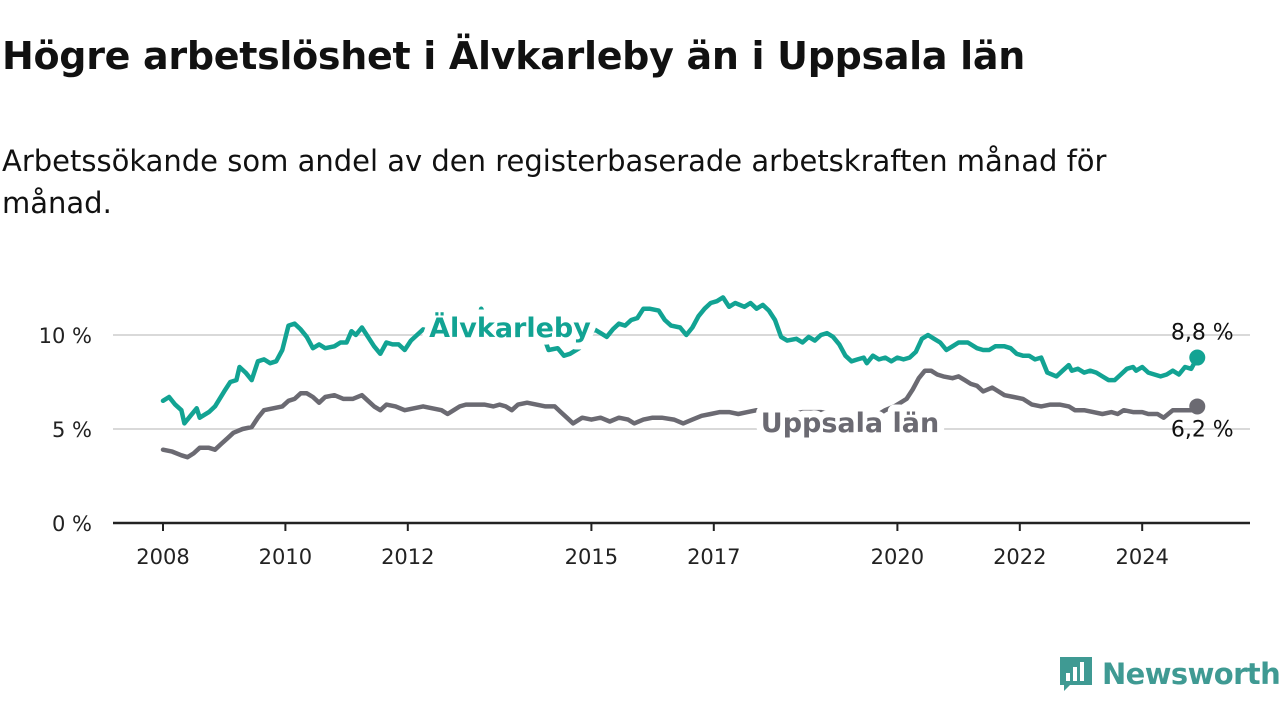  I want to click on y-tick-label: 10 %, so click(65, 336).